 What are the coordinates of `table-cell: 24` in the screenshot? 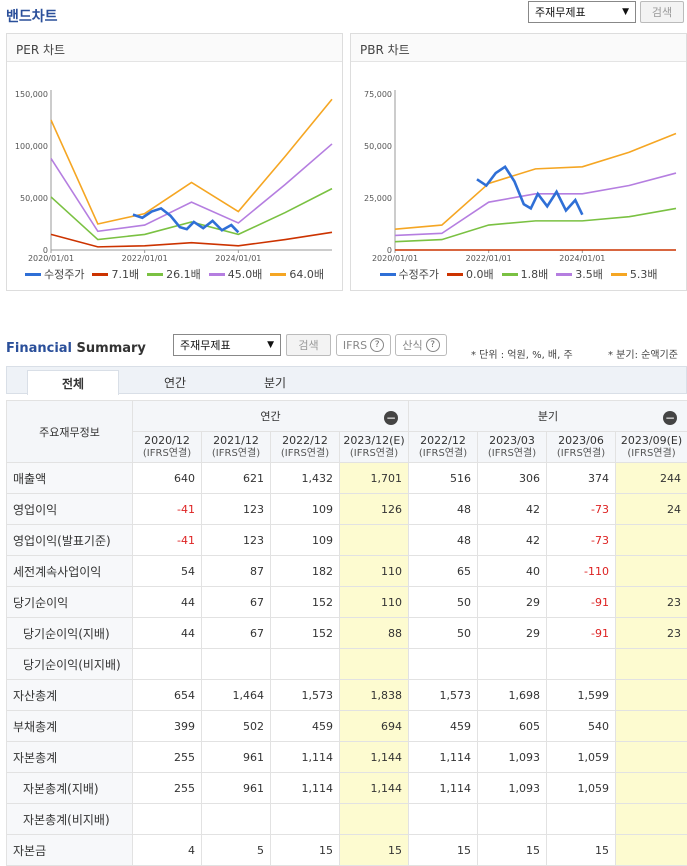 It's located at (651, 509).